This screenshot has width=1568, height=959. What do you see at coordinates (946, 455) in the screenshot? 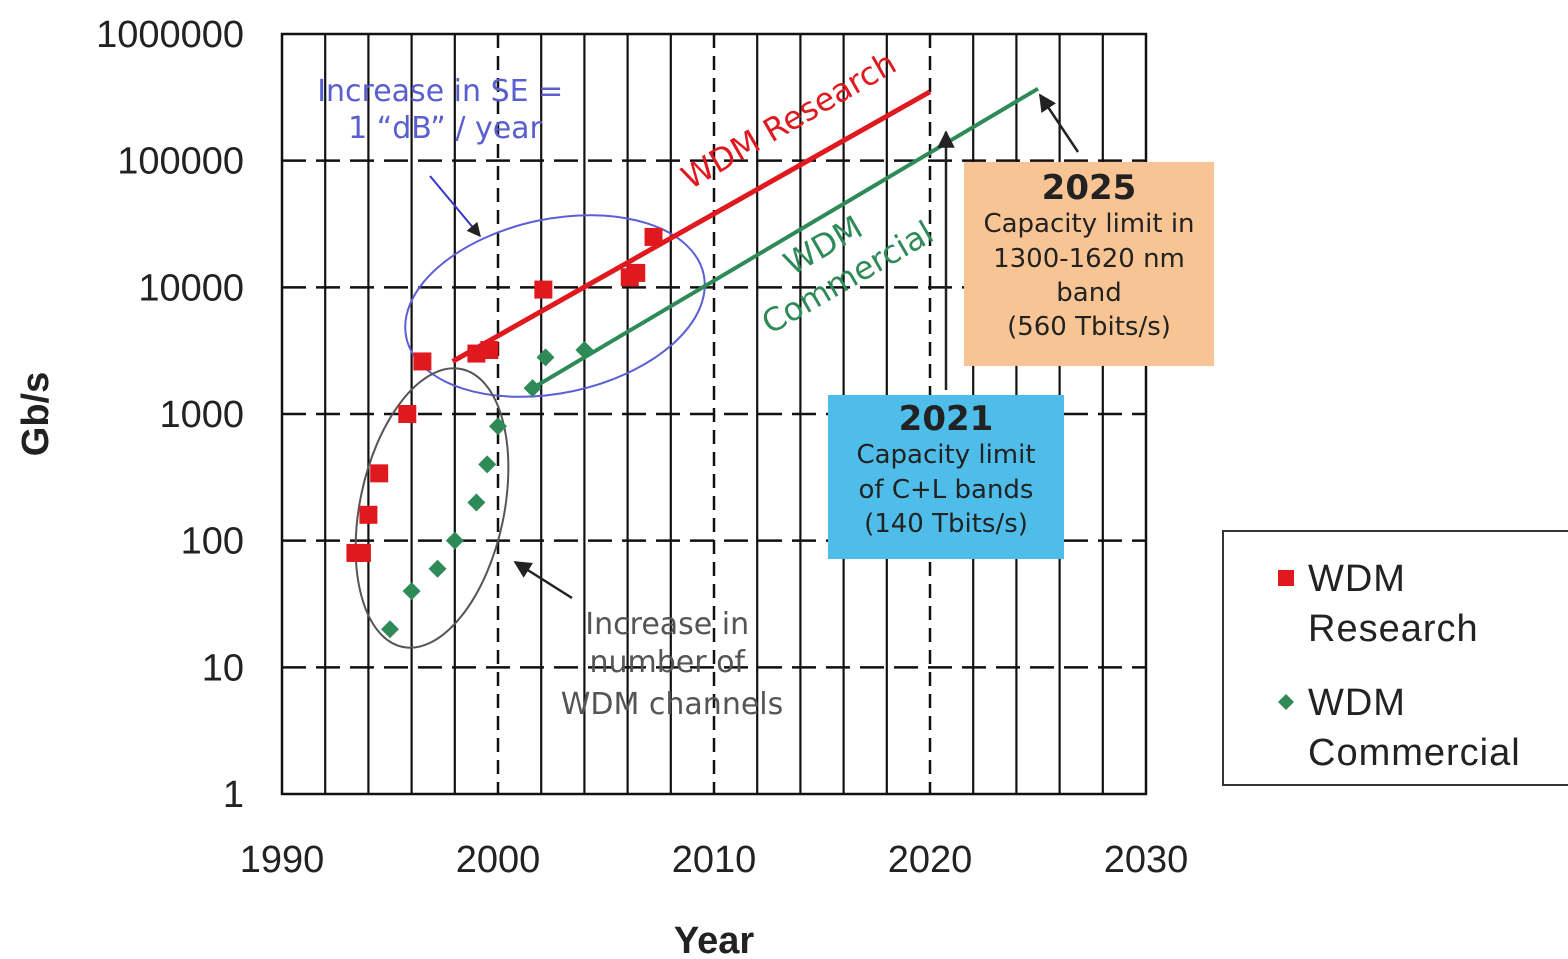
I see `box-2021-line: Capacity limit` at bounding box center [946, 455].